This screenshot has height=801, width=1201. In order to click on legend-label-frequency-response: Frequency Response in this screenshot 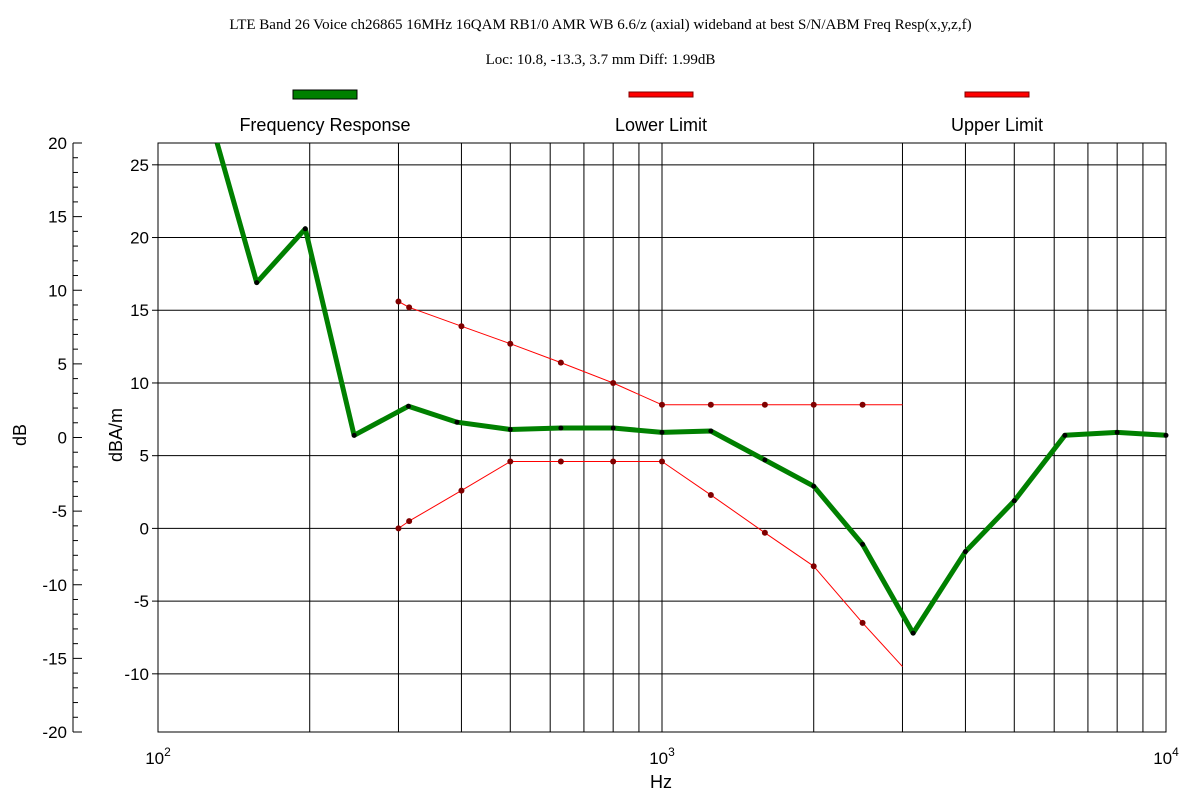, I will do `click(324, 125)`.